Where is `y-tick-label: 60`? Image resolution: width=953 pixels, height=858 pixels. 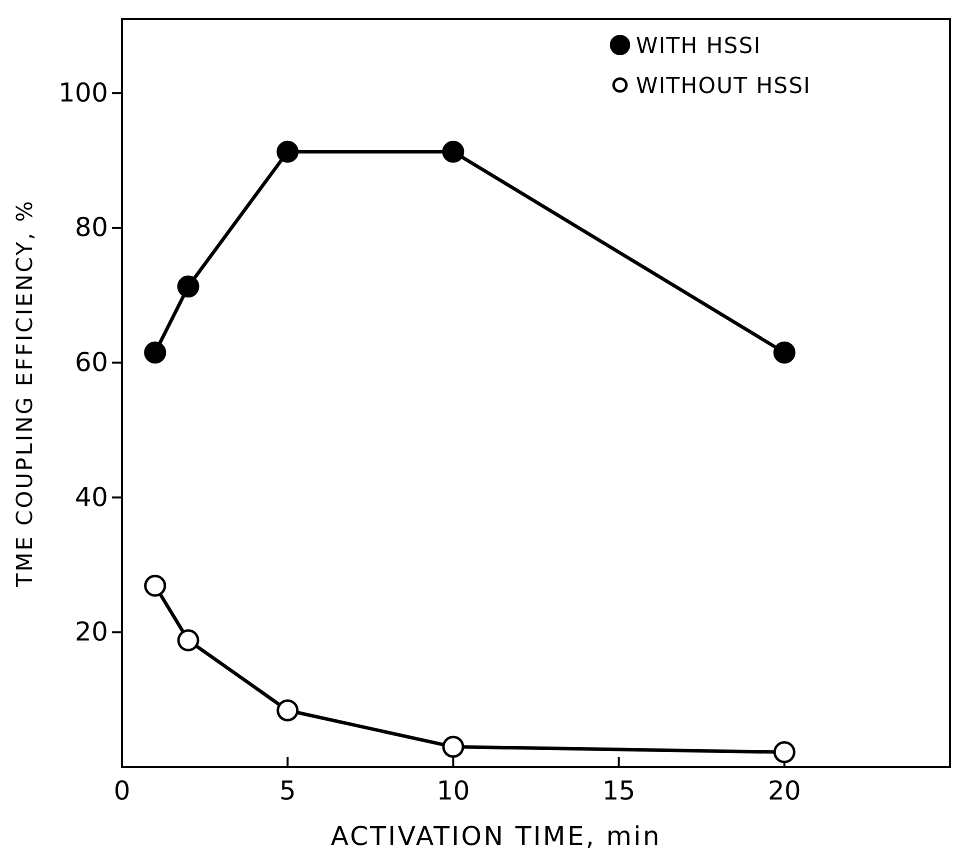
y-tick-label: 60 is located at coordinates (91, 363).